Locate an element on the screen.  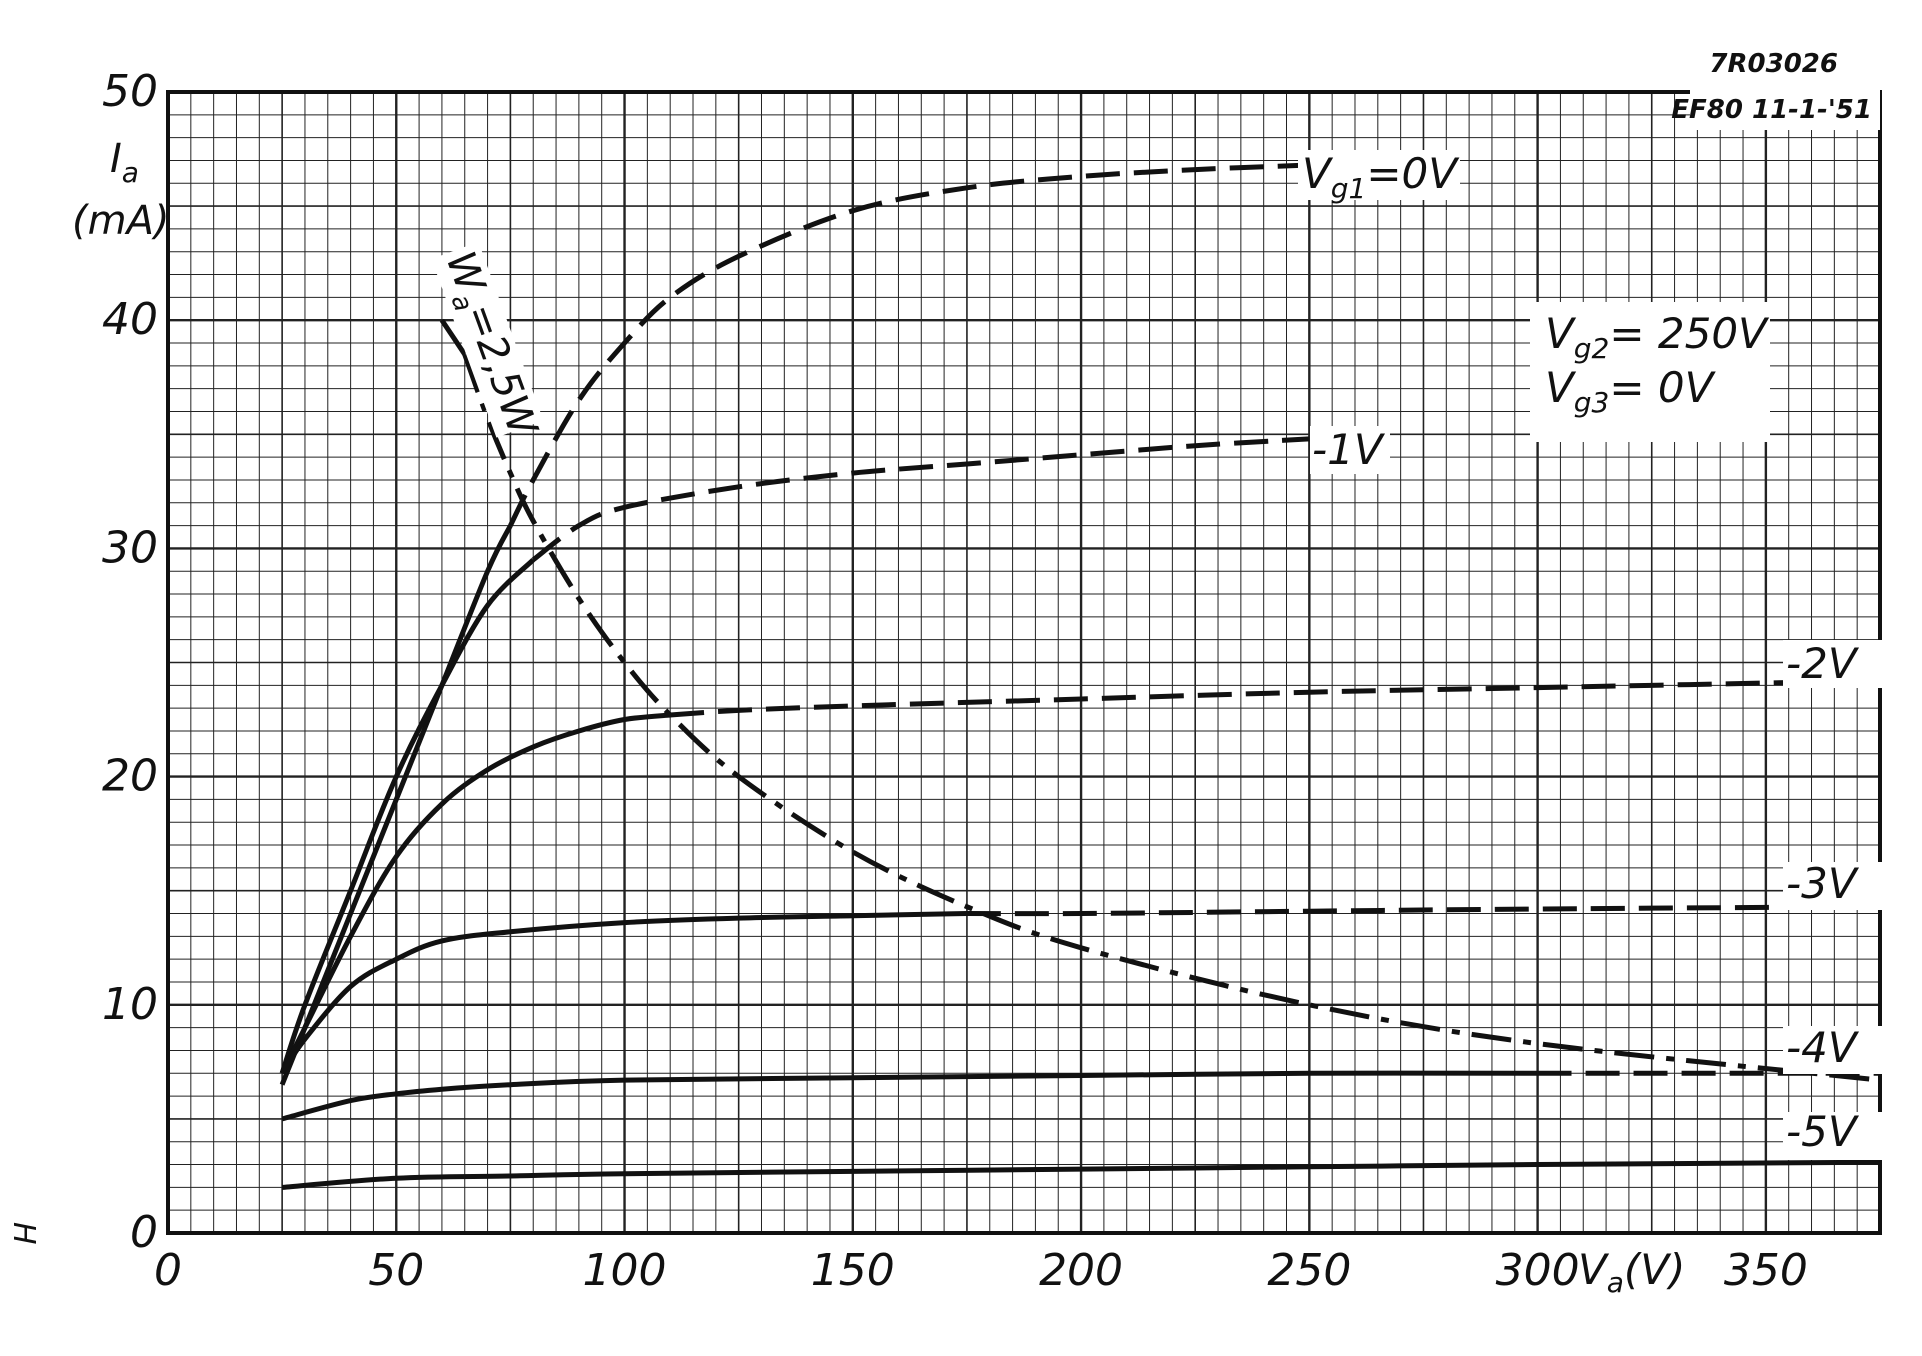
x-tick-label: 50 is located at coordinates (396, 1270).